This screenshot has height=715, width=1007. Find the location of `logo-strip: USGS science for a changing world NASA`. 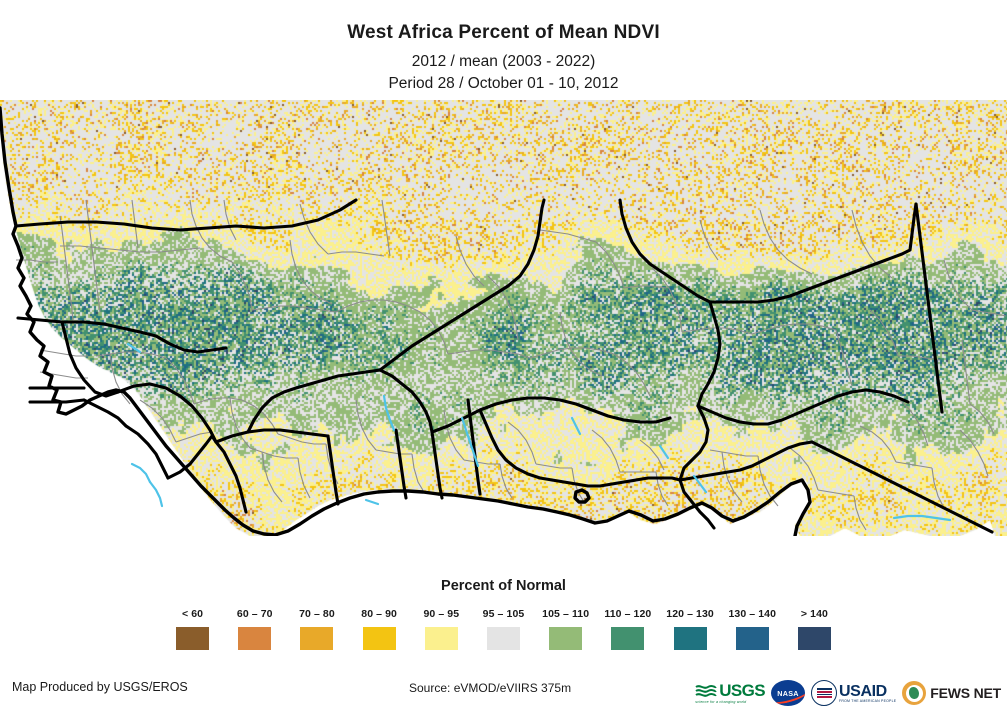

logo-strip: USGS science for a changing world NASA is located at coordinates (848, 693).